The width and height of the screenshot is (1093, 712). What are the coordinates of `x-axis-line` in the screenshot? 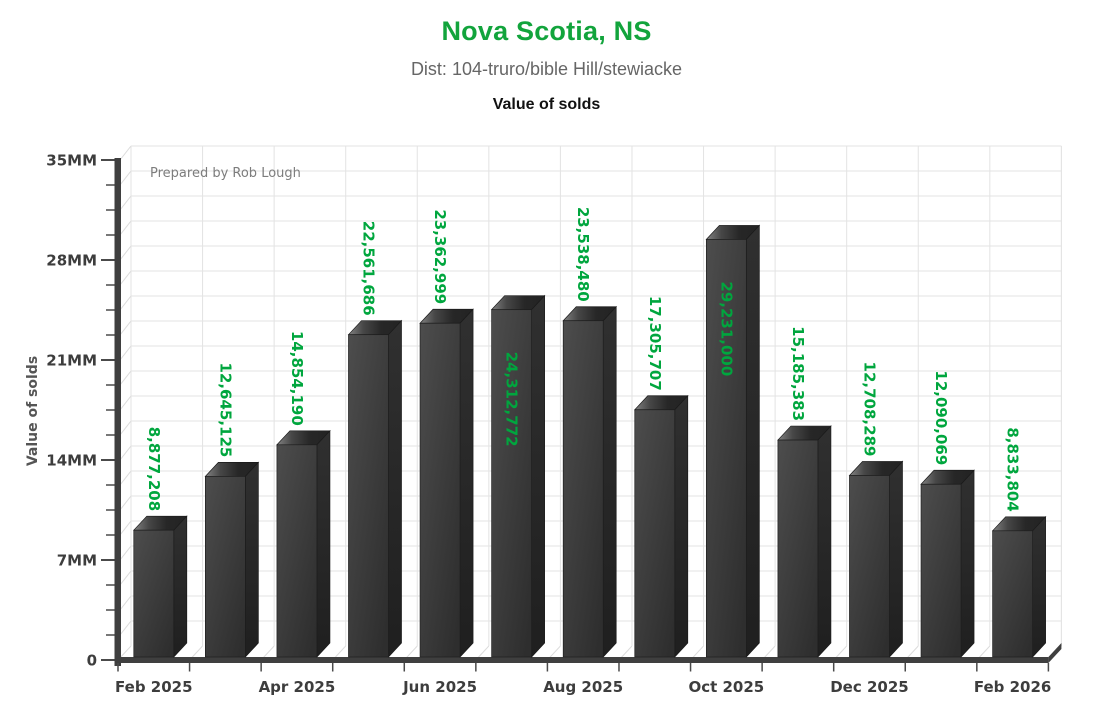 It's located at (581, 660).